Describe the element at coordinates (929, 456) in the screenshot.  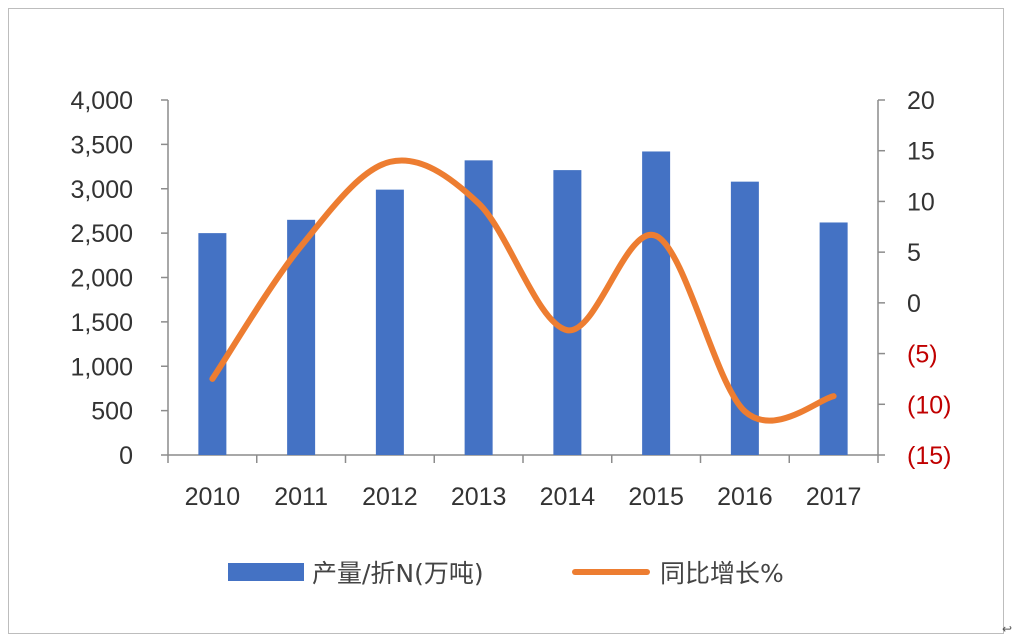
I see `right-tick-label: (15)` at that location.